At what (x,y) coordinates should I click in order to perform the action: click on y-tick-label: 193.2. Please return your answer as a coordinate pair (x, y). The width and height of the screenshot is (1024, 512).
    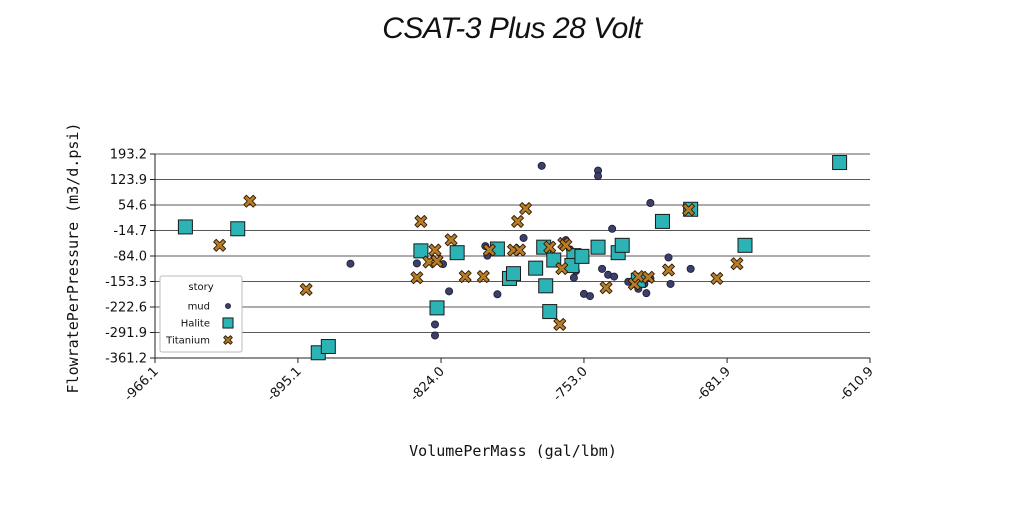
    Looking at the image, I should click on (128, 155).